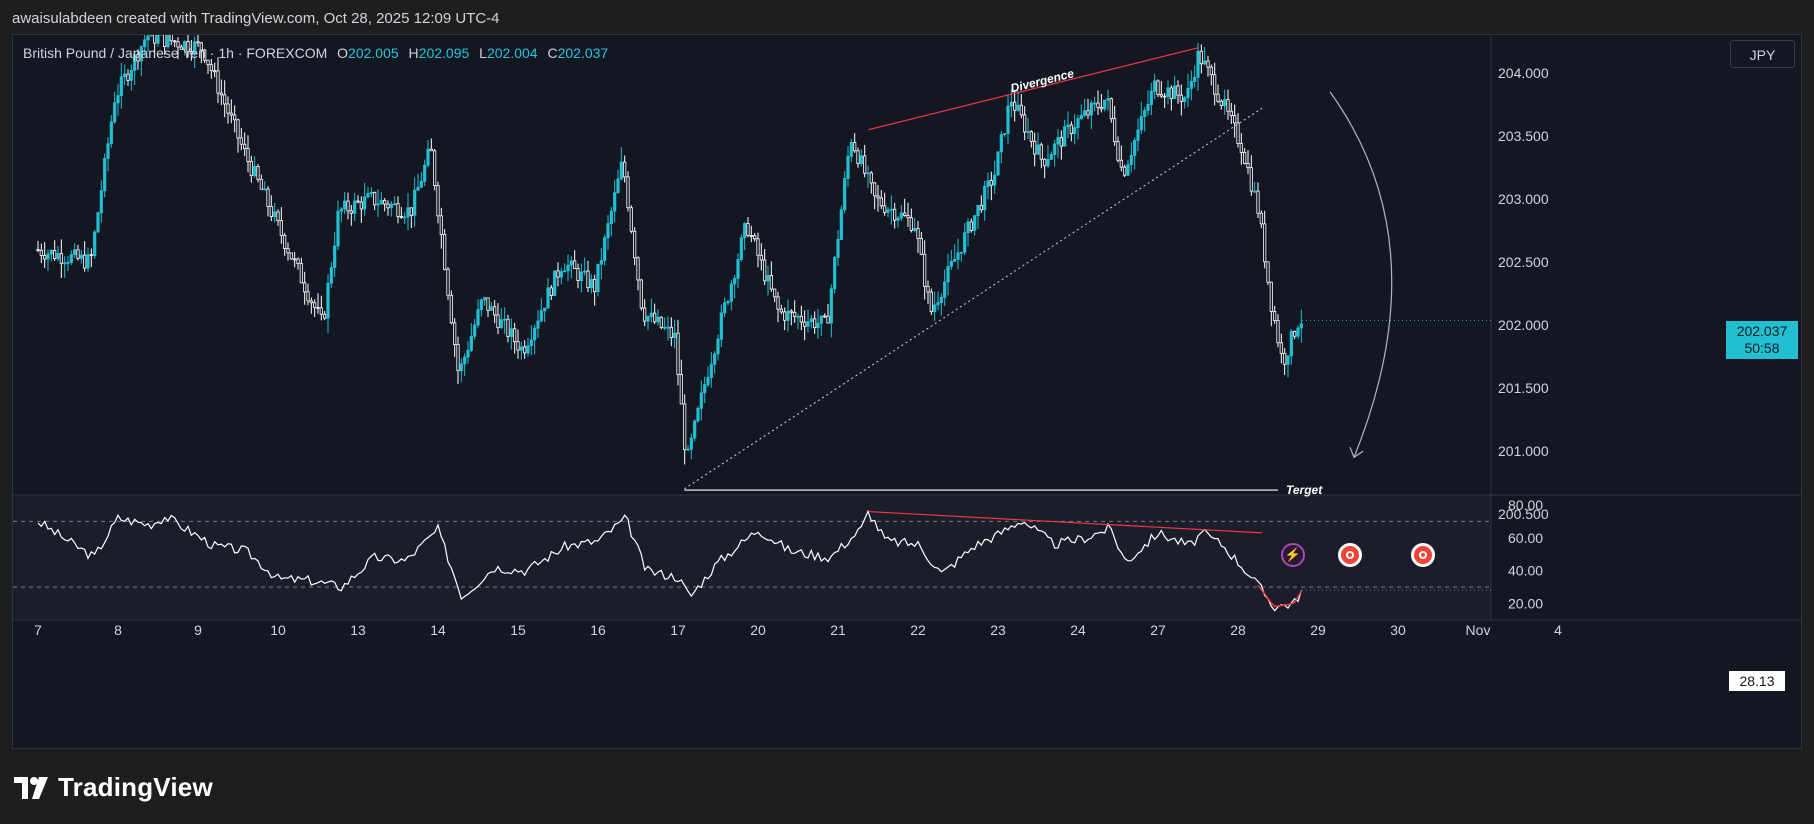 Image resolution: width=1814 pixels, height=824 pixels. What do you see at coordinates (1525, 603) in the screenshot?
I see `rsi-axis-label: 20.00` at bounding box center [1525, 603].